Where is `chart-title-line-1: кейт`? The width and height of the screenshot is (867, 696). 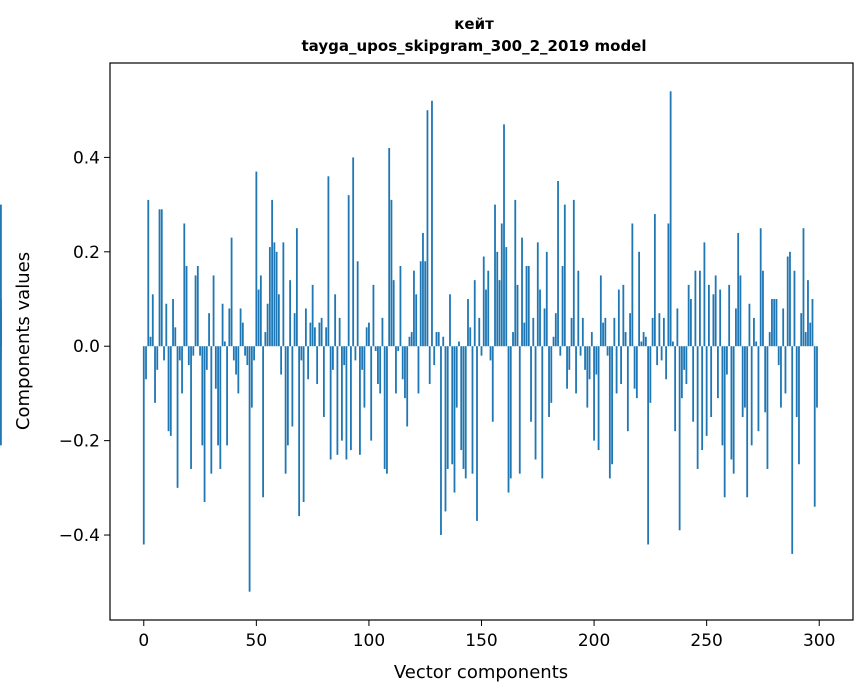
chart-title-line-1: кейт is located at coordinates (474, 24).